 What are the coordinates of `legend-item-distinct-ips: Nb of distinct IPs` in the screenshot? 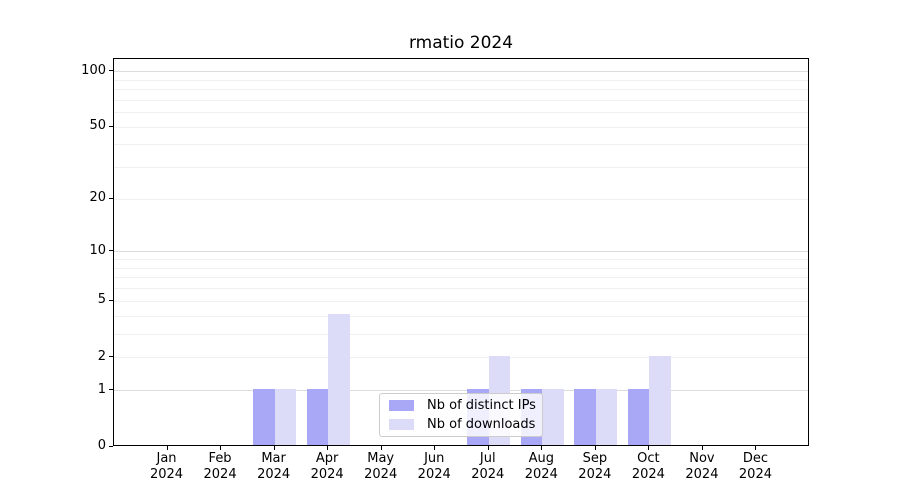 It's located at (461, 406).